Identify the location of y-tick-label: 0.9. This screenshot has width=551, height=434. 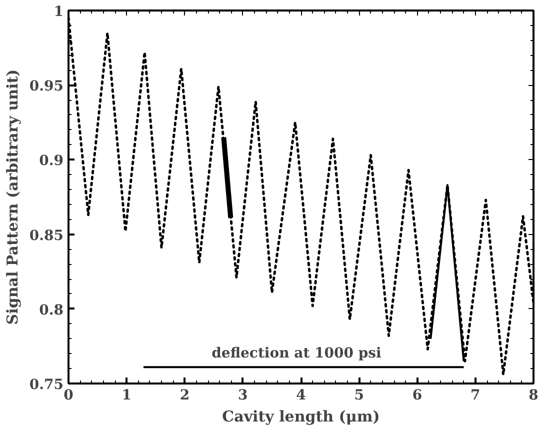
(51, 161).